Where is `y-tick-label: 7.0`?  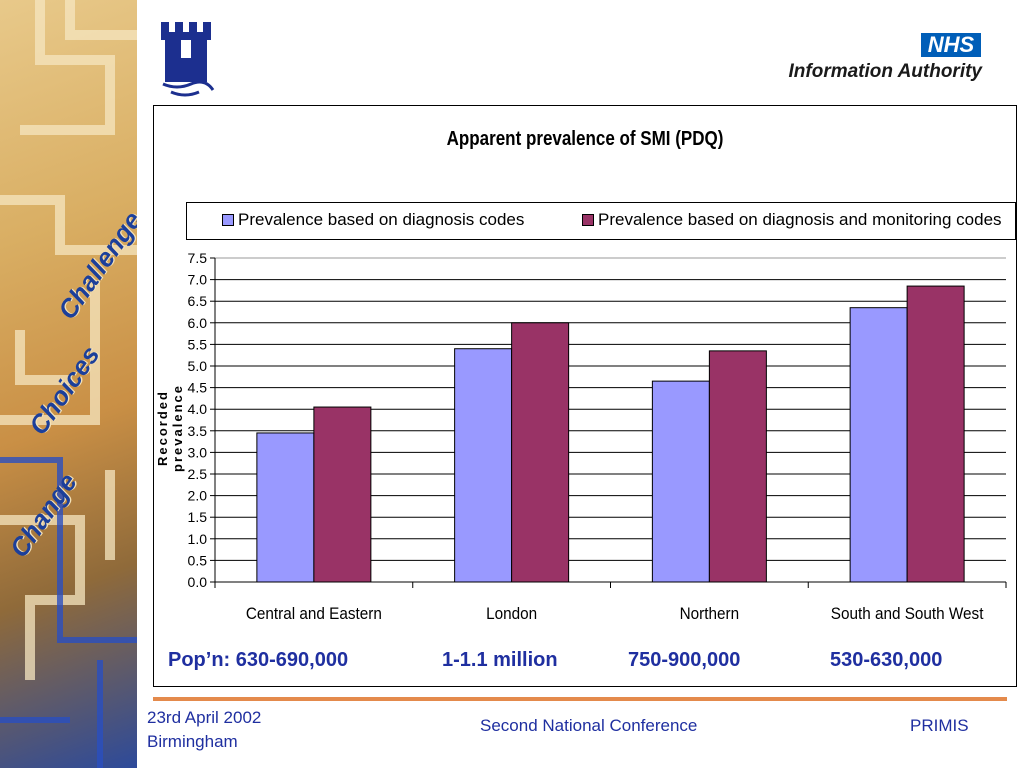 y-tick-label: 7.0 is located at coordinates (198, 280).